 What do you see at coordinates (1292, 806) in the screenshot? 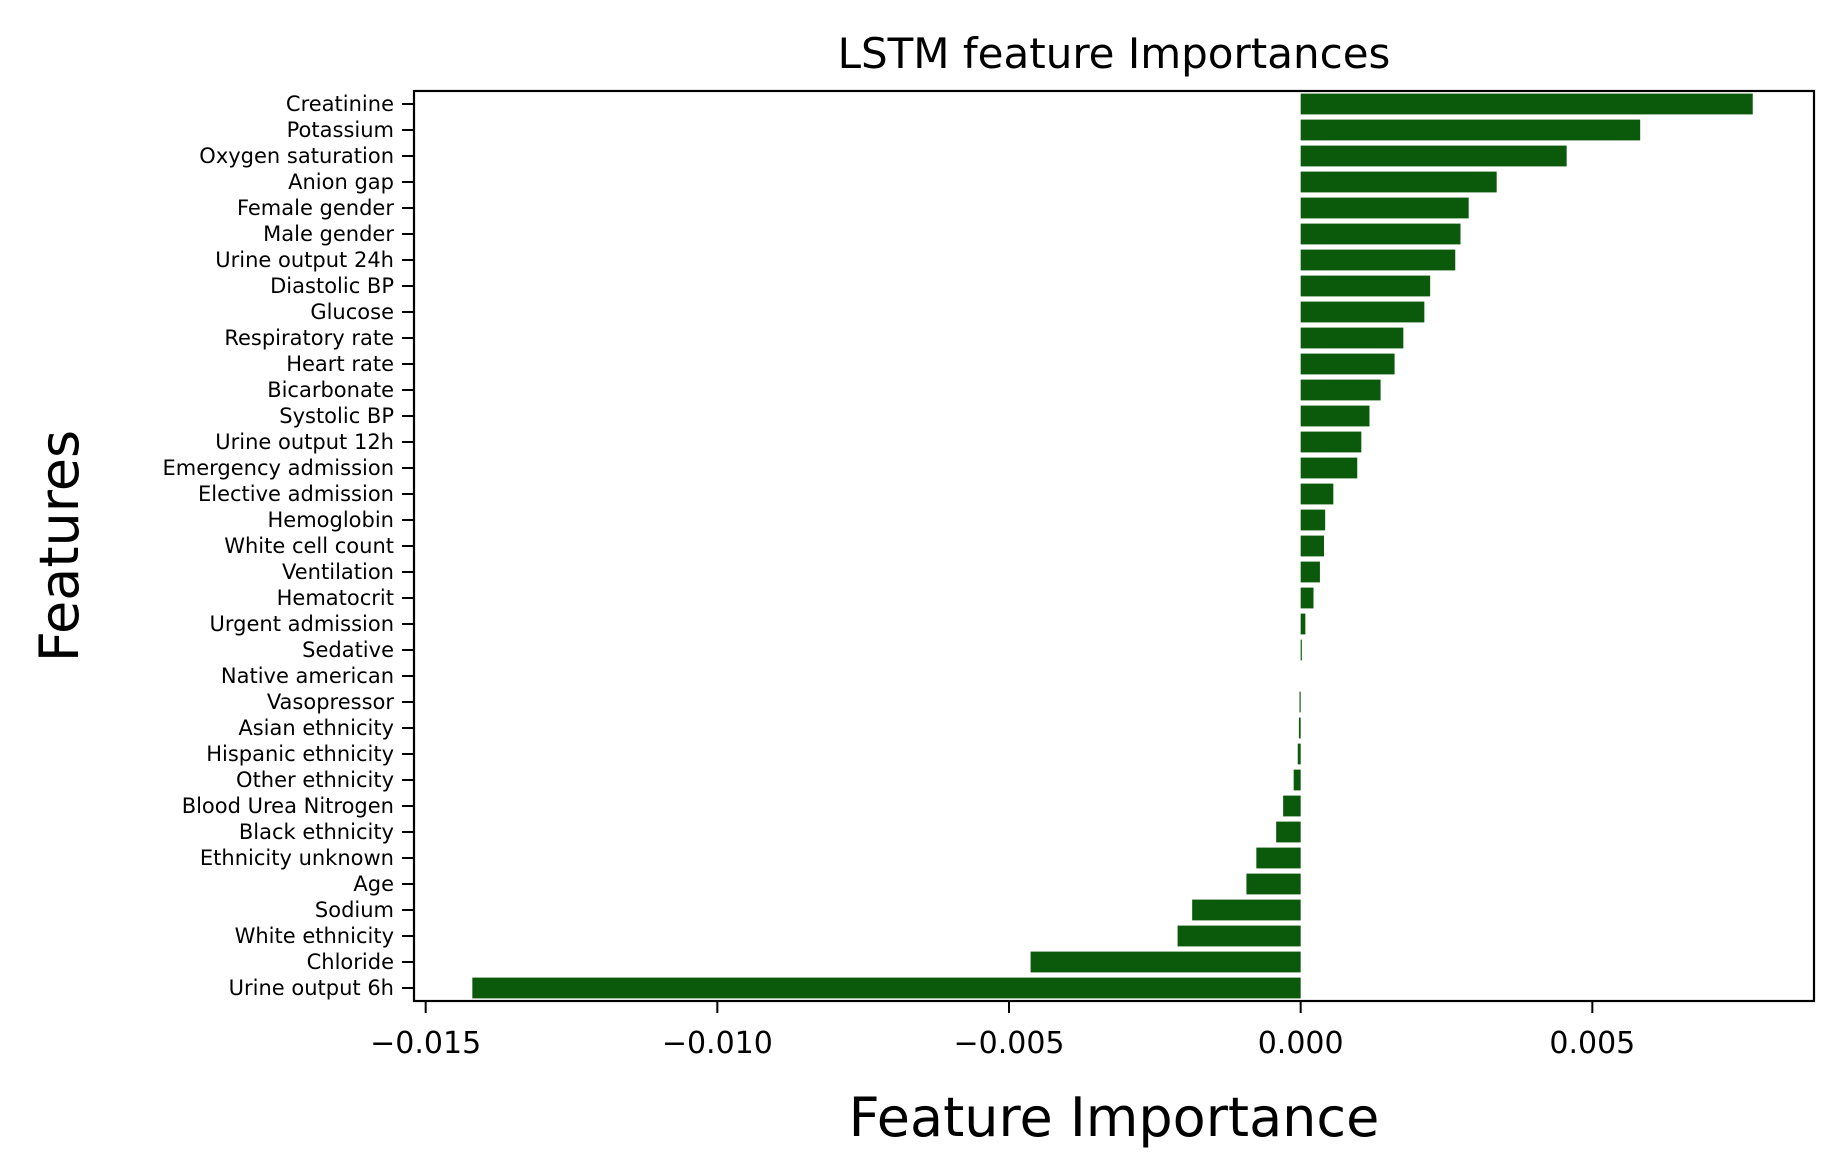
I see `bar-blood-urea-nitrogen` at bounding box center [1292, 806].